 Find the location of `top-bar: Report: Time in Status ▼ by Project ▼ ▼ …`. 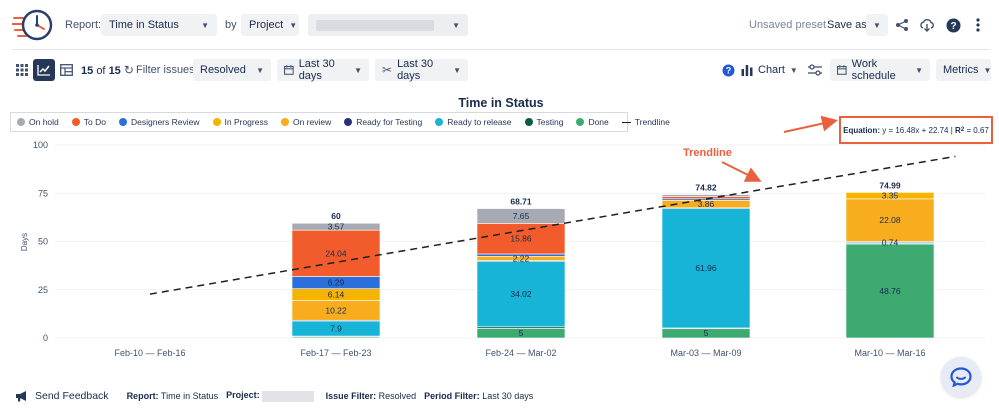

top-bar: Report: Time in Status ▼ by Project ▼ ▼ … is located at coordinates (499, 25).